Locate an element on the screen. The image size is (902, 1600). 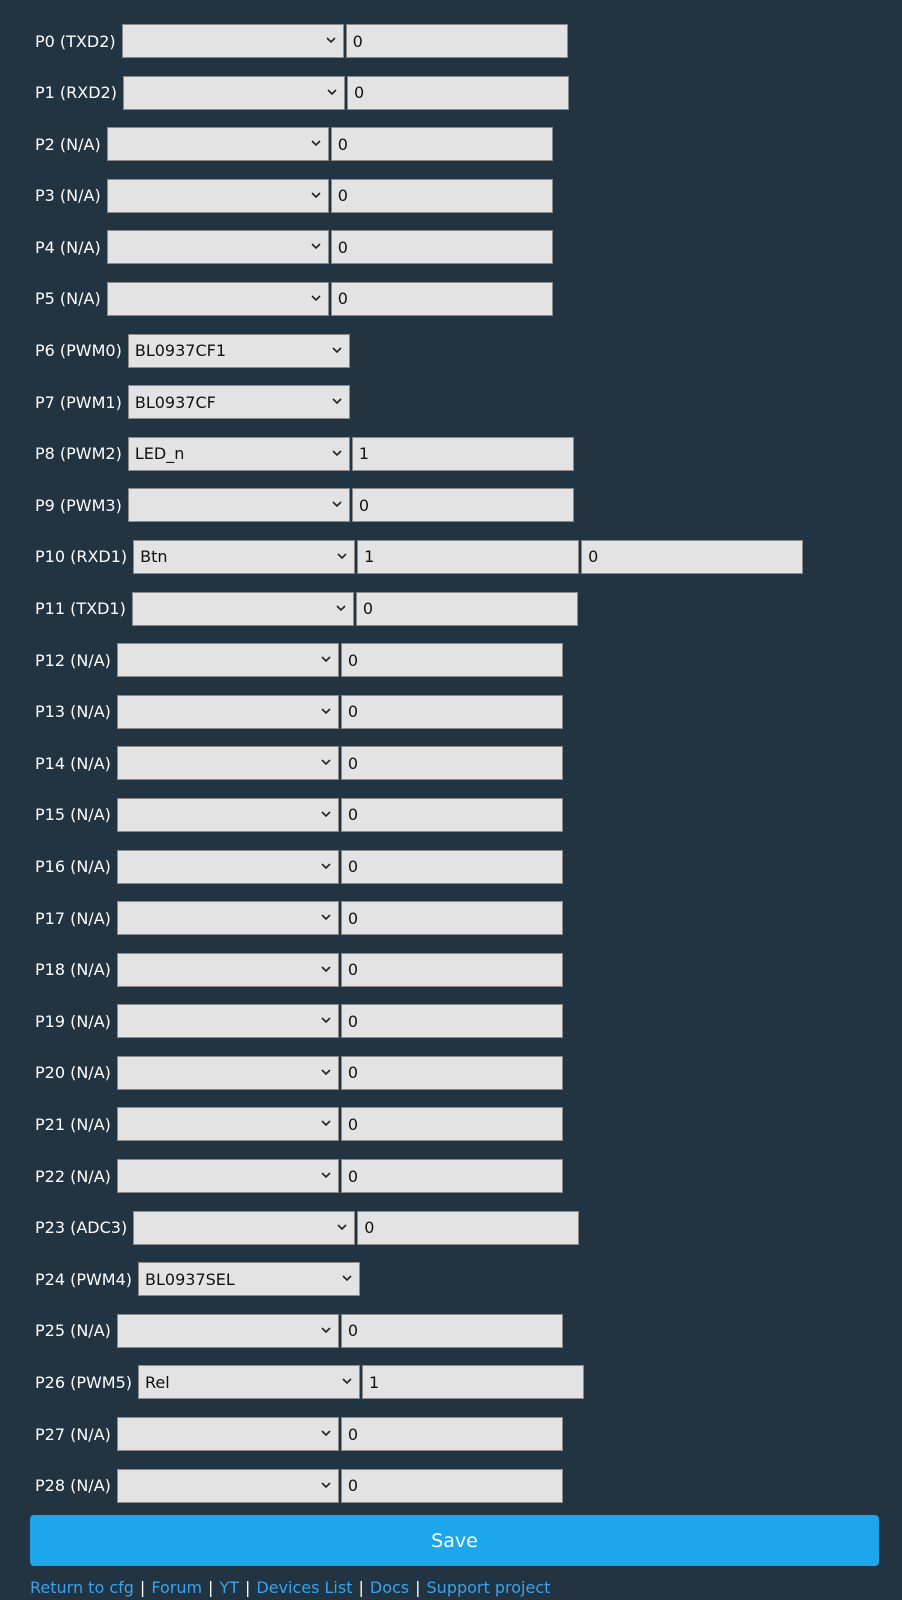
pin-role-select: LED_n is located at coordinates (238, 453).